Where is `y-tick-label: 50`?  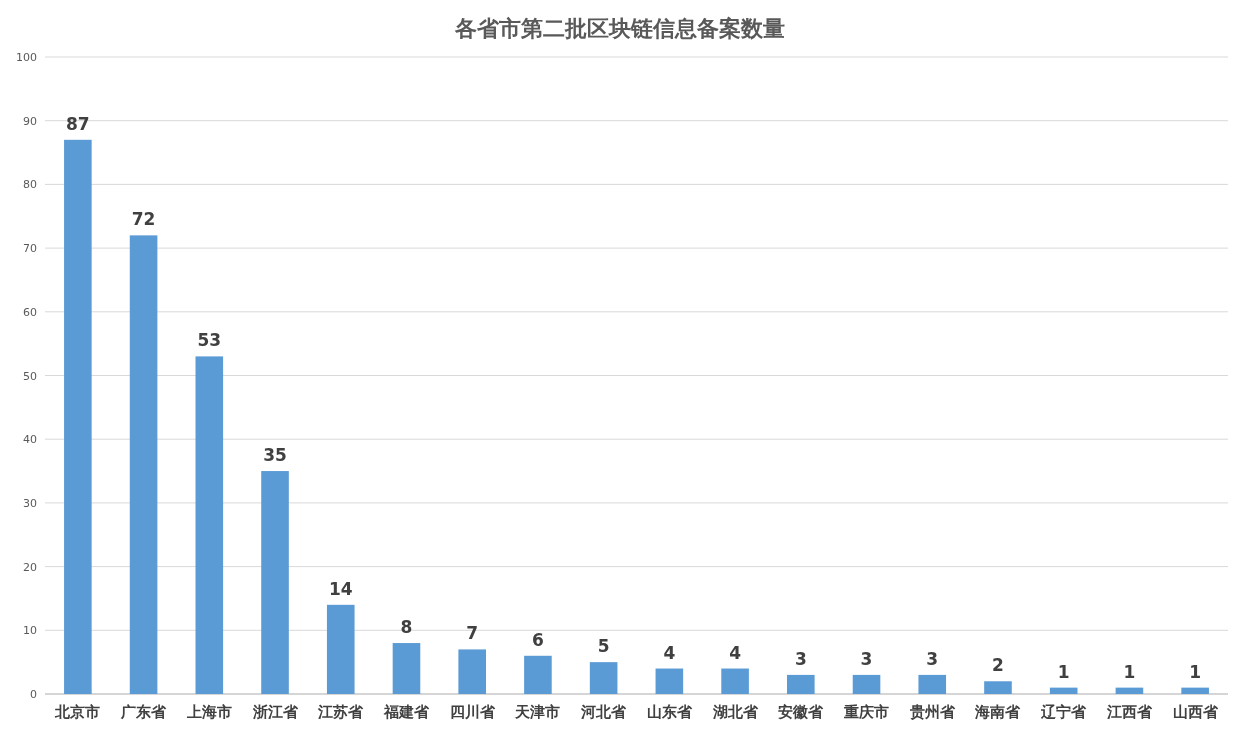
y-tick-label: 50 is located at coordinates (30, 376).